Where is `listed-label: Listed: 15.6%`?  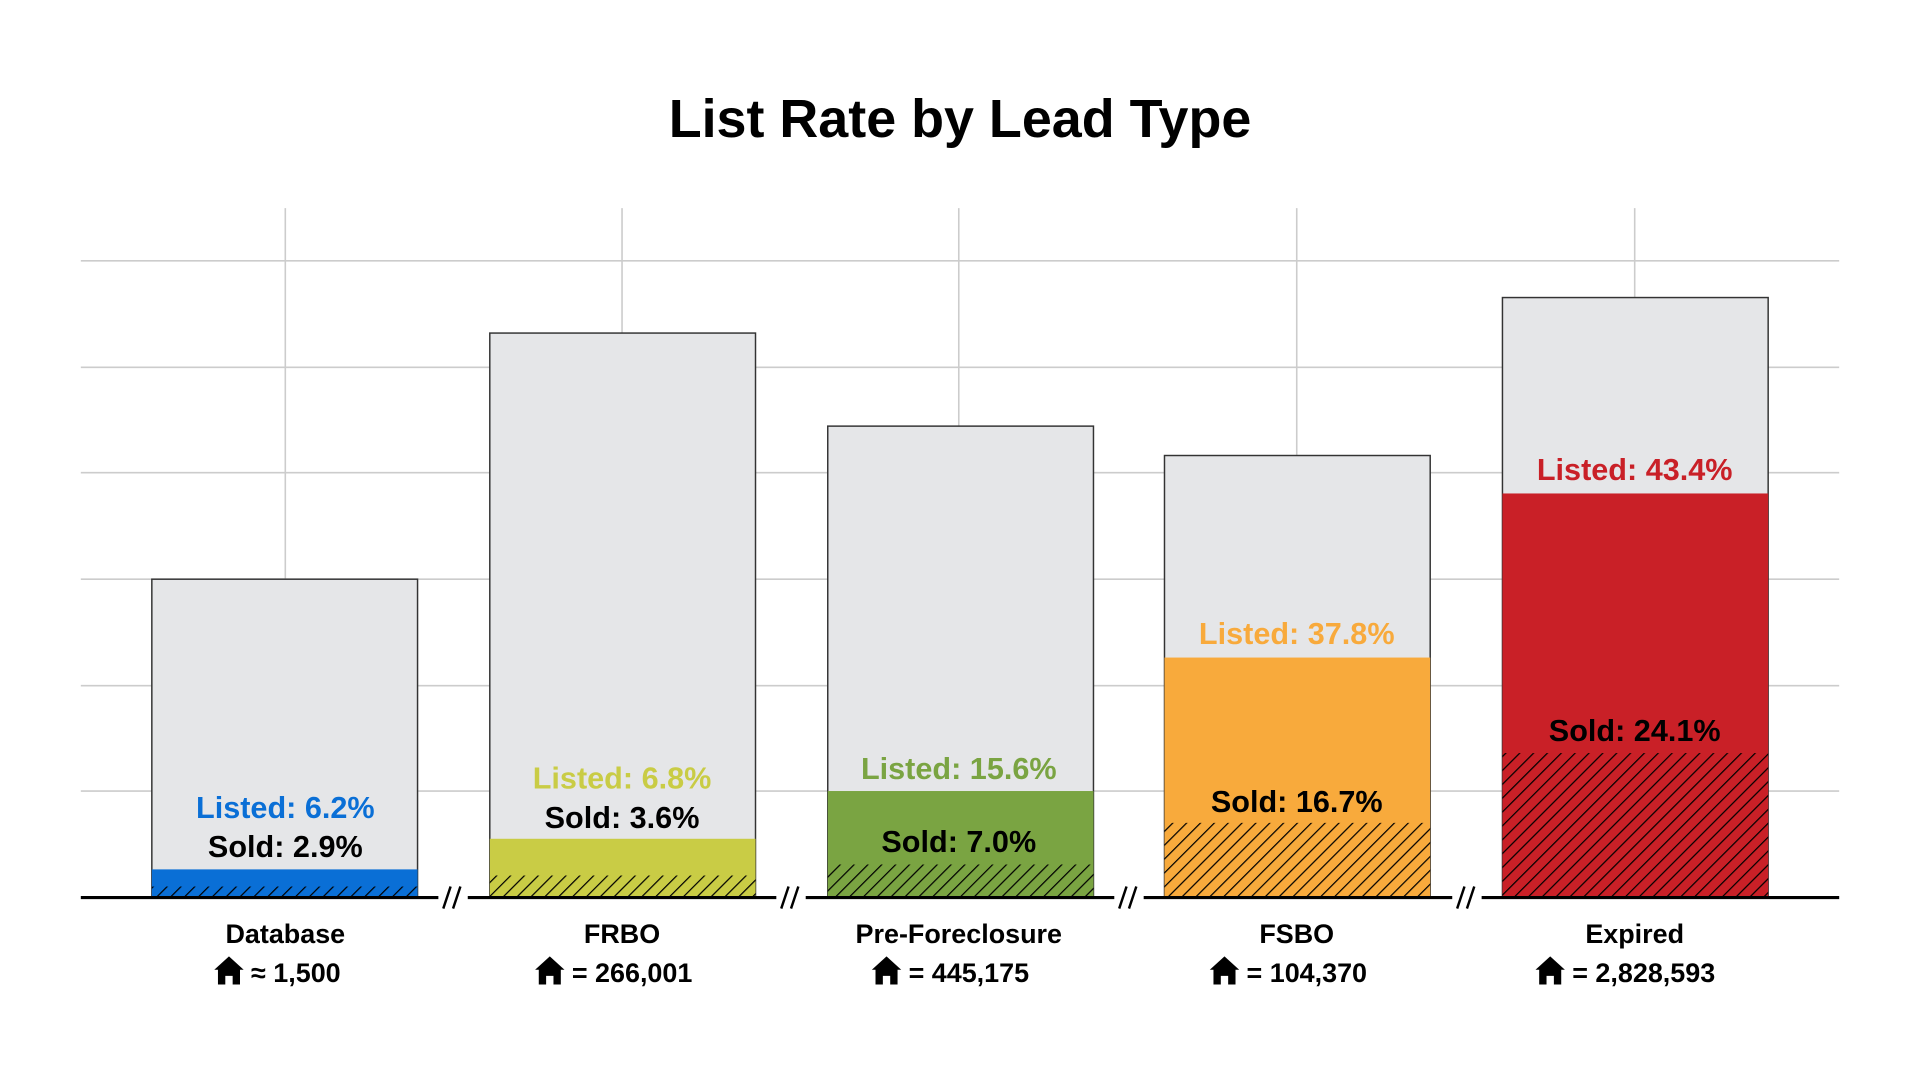 listed-label: Listed: 15.6% is located at coordinates (959, 769).